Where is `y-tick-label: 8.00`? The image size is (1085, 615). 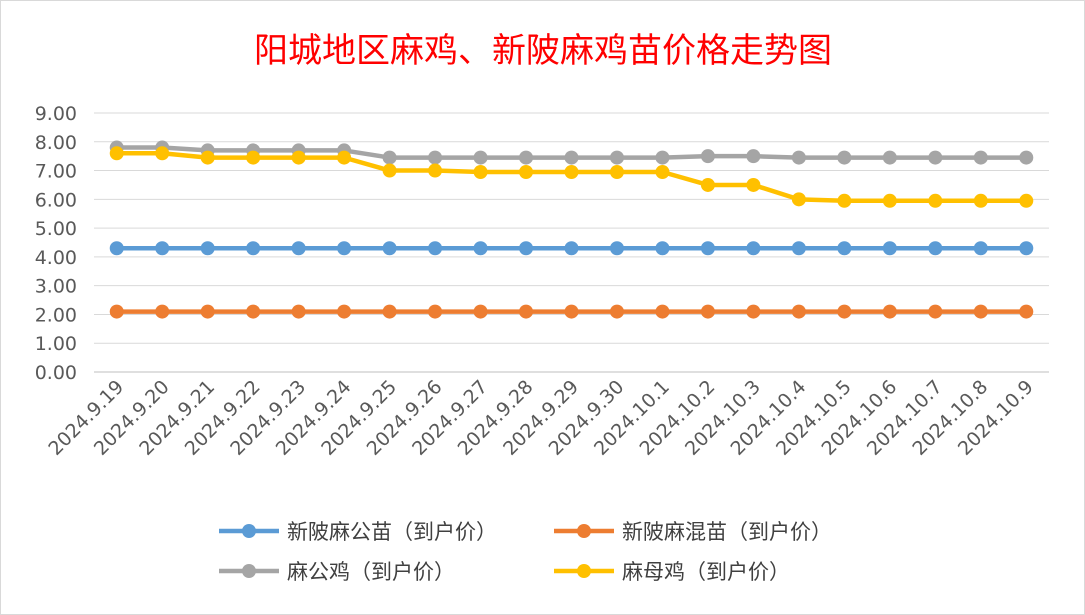
y-tick-label: 8.00 is located at coordinates (56, 143).